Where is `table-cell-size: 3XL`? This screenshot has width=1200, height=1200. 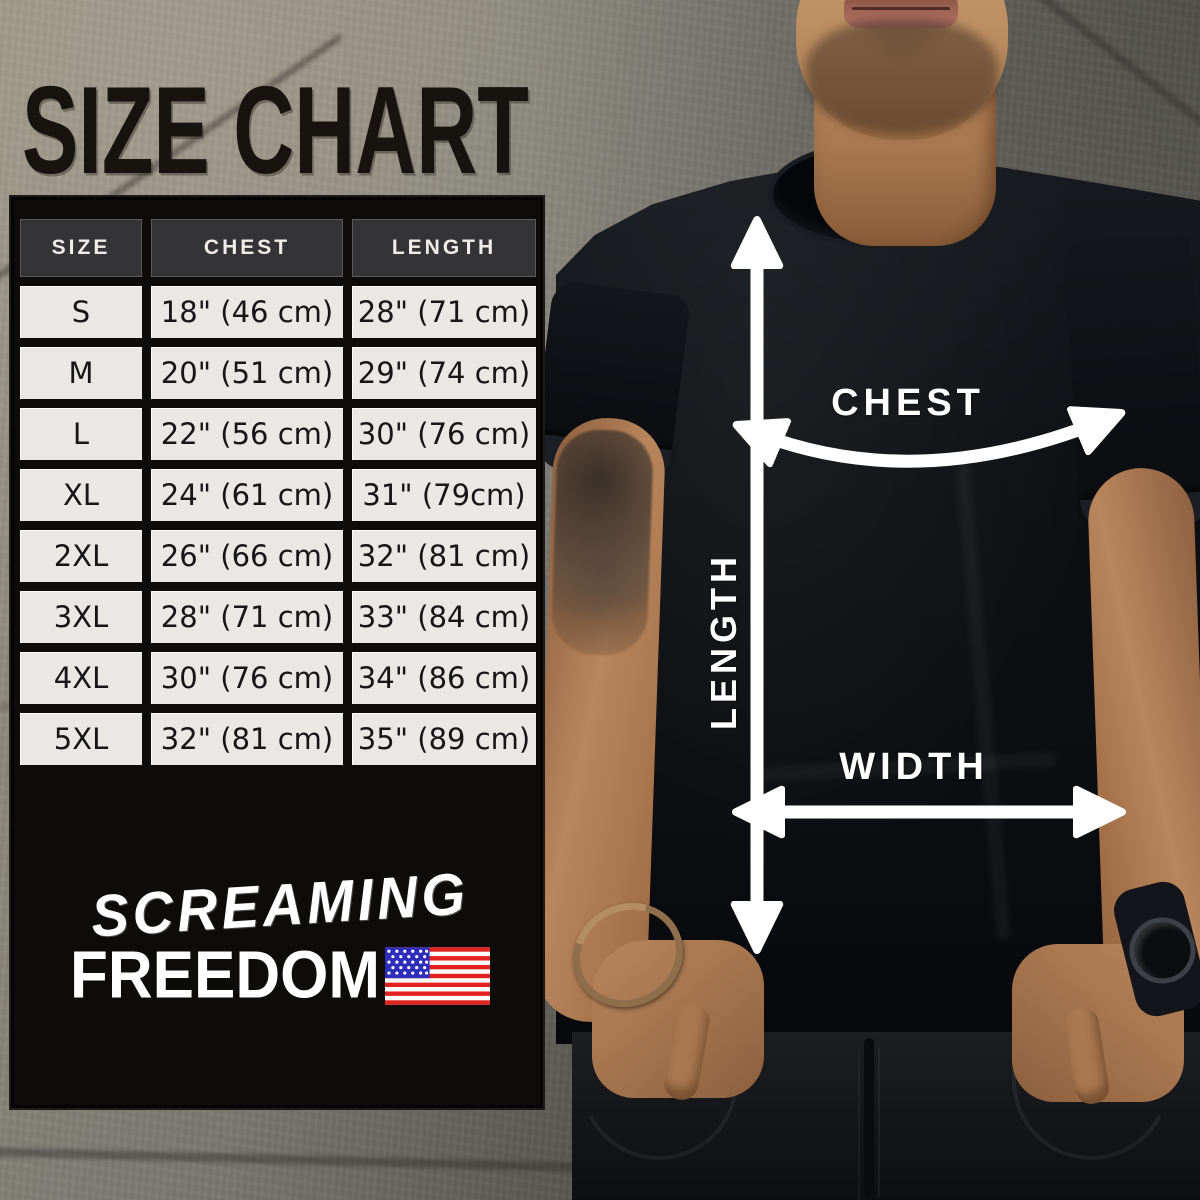
table-cell-size: 3XL is located at coordinates (81, 617).